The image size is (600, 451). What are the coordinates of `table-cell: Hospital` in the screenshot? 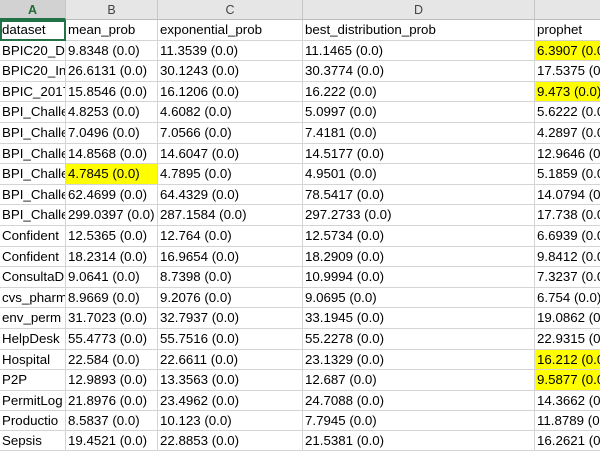 It's located at (33, 360).